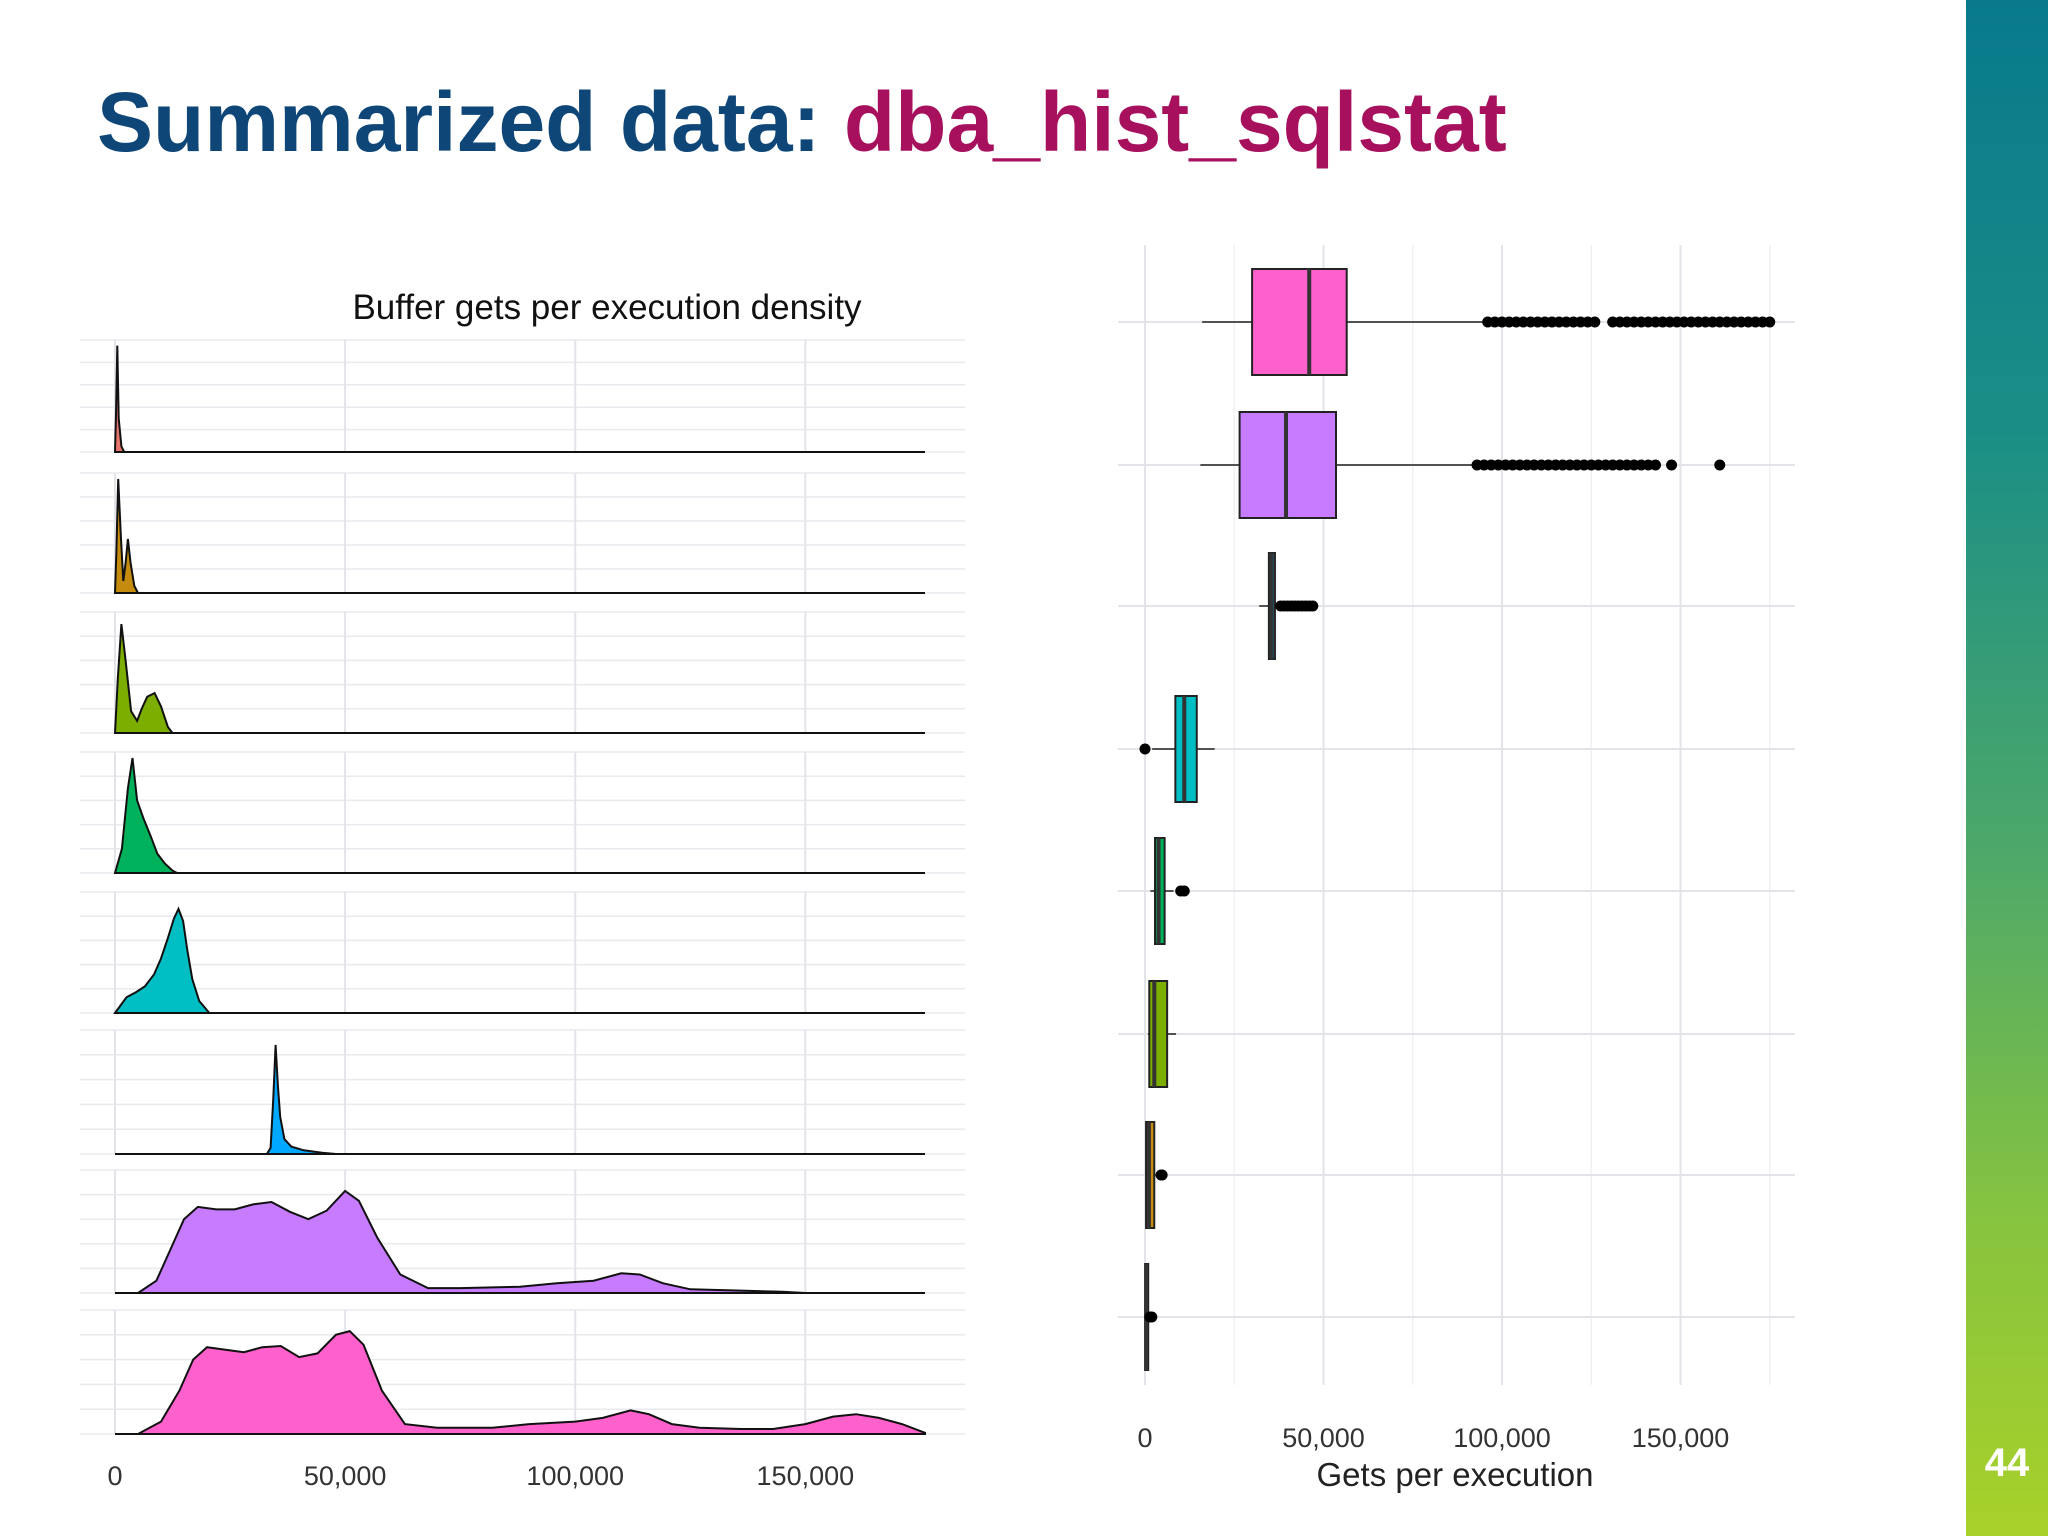 Image resolution: width=2048 pixels, height=1536 pixels. I want to click on slide-title-main: Summarized data:, so click(470, 122).